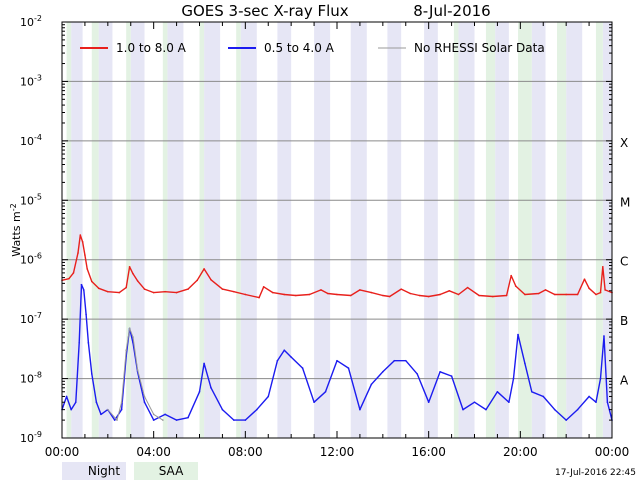 This screenshot has height=480, width=640. What do you see at coordinates (171, 471) in the screenshot?
I see `saa-legend-label: SAA` at bounding box center [171, 471].